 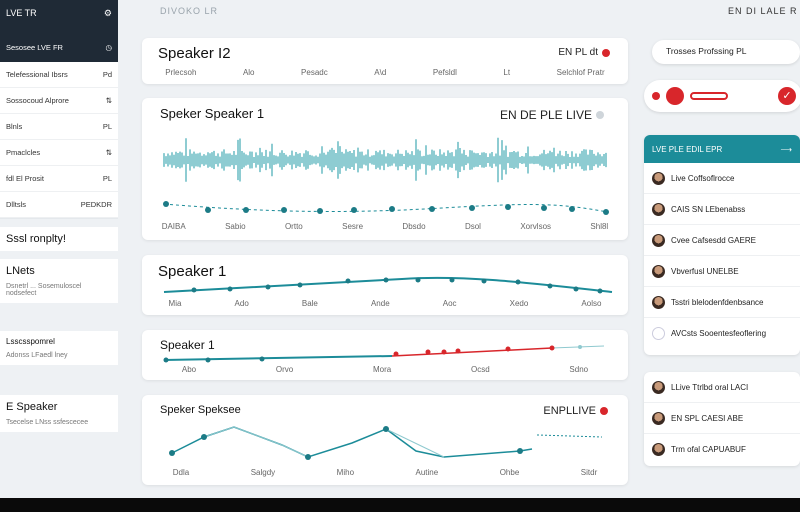 What do you see at coordinates (787, 96) in the screenshot?
I see `stop-button: ✓` at bounding box center [787, 96].